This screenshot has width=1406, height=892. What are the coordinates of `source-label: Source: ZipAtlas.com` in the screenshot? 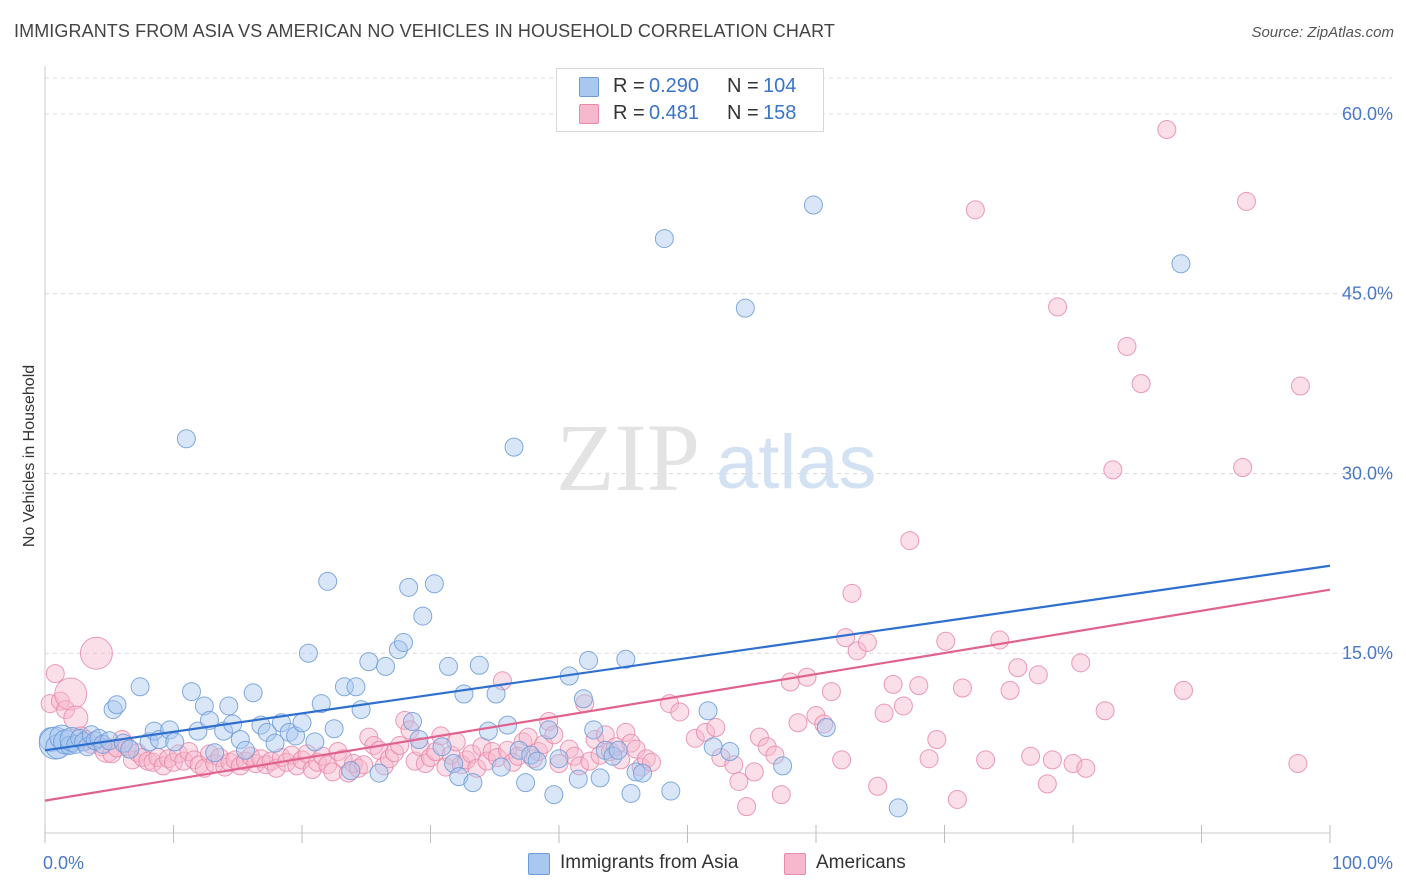 It's located at (1322, 32).